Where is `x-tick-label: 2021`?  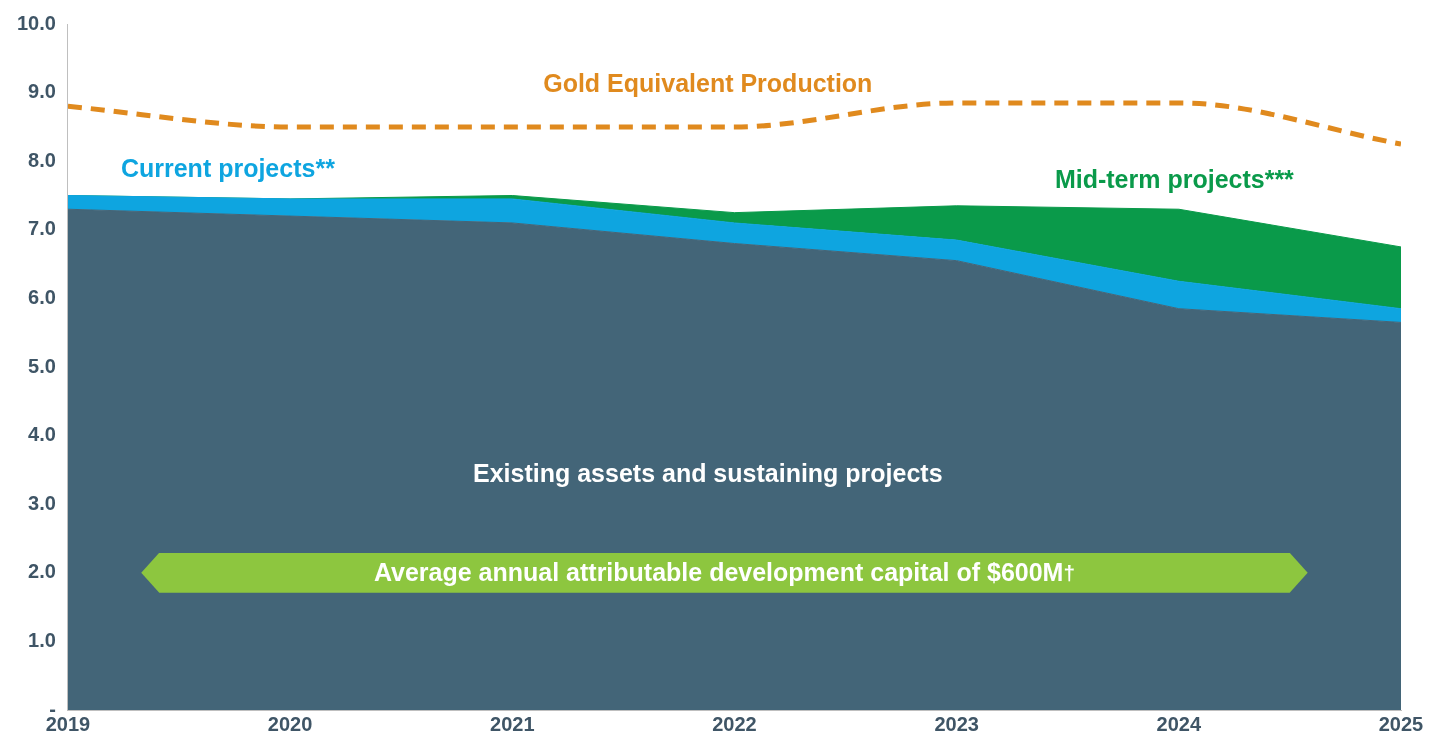
x-tick-label: 2021 is located at coordinates (512, 723).